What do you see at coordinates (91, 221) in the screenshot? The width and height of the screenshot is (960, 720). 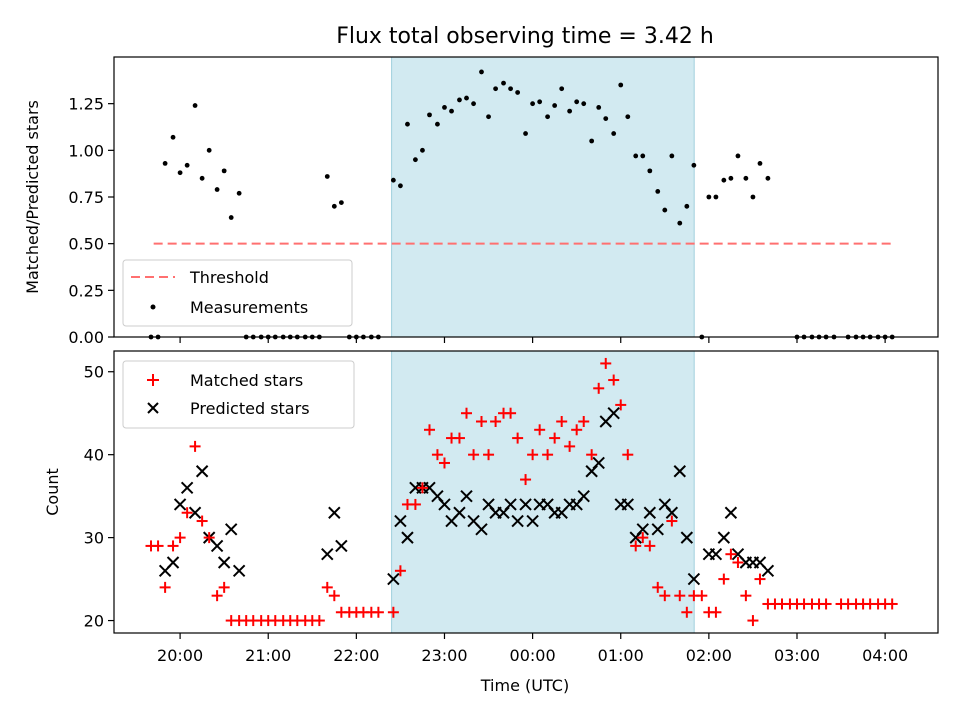 I see `ratio-y-ticks: 0.00 0.25 0.50 0.75 1.00 1.25` at bounding box center [91, 221].